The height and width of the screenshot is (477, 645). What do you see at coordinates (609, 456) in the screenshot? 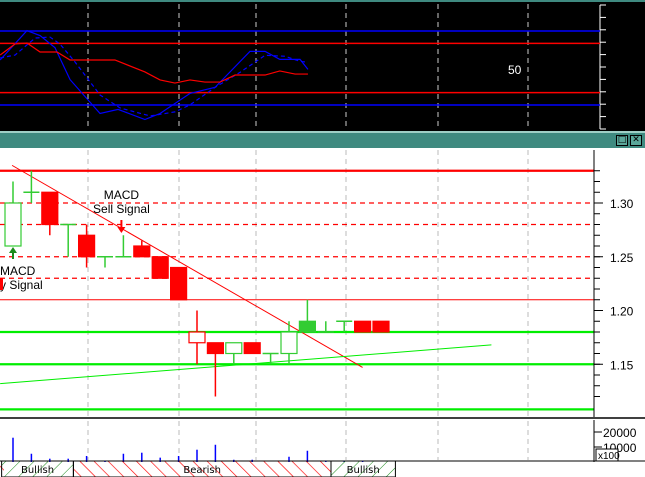
I see `volume-multiplier-label: x100` at bounding box center [609, 456].